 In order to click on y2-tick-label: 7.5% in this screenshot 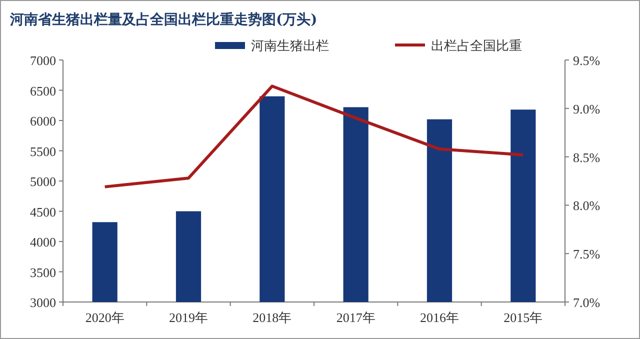, I will do `click(586, 254)`.